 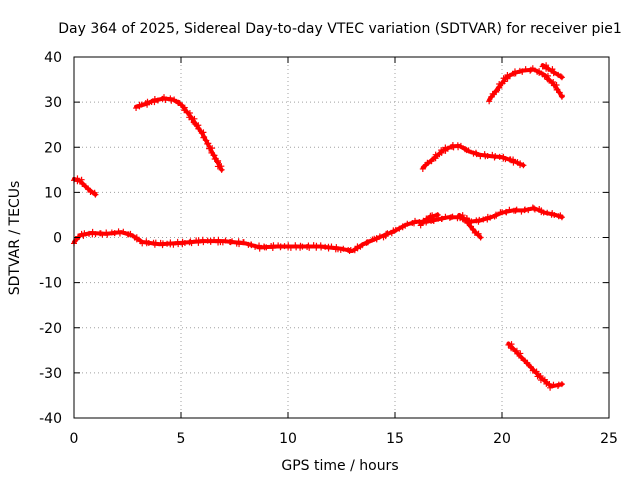 What do you see at coordinates (609, 439) in the screenshot?
I see `x-tick-label: 25` at bounding box center [609, 439].